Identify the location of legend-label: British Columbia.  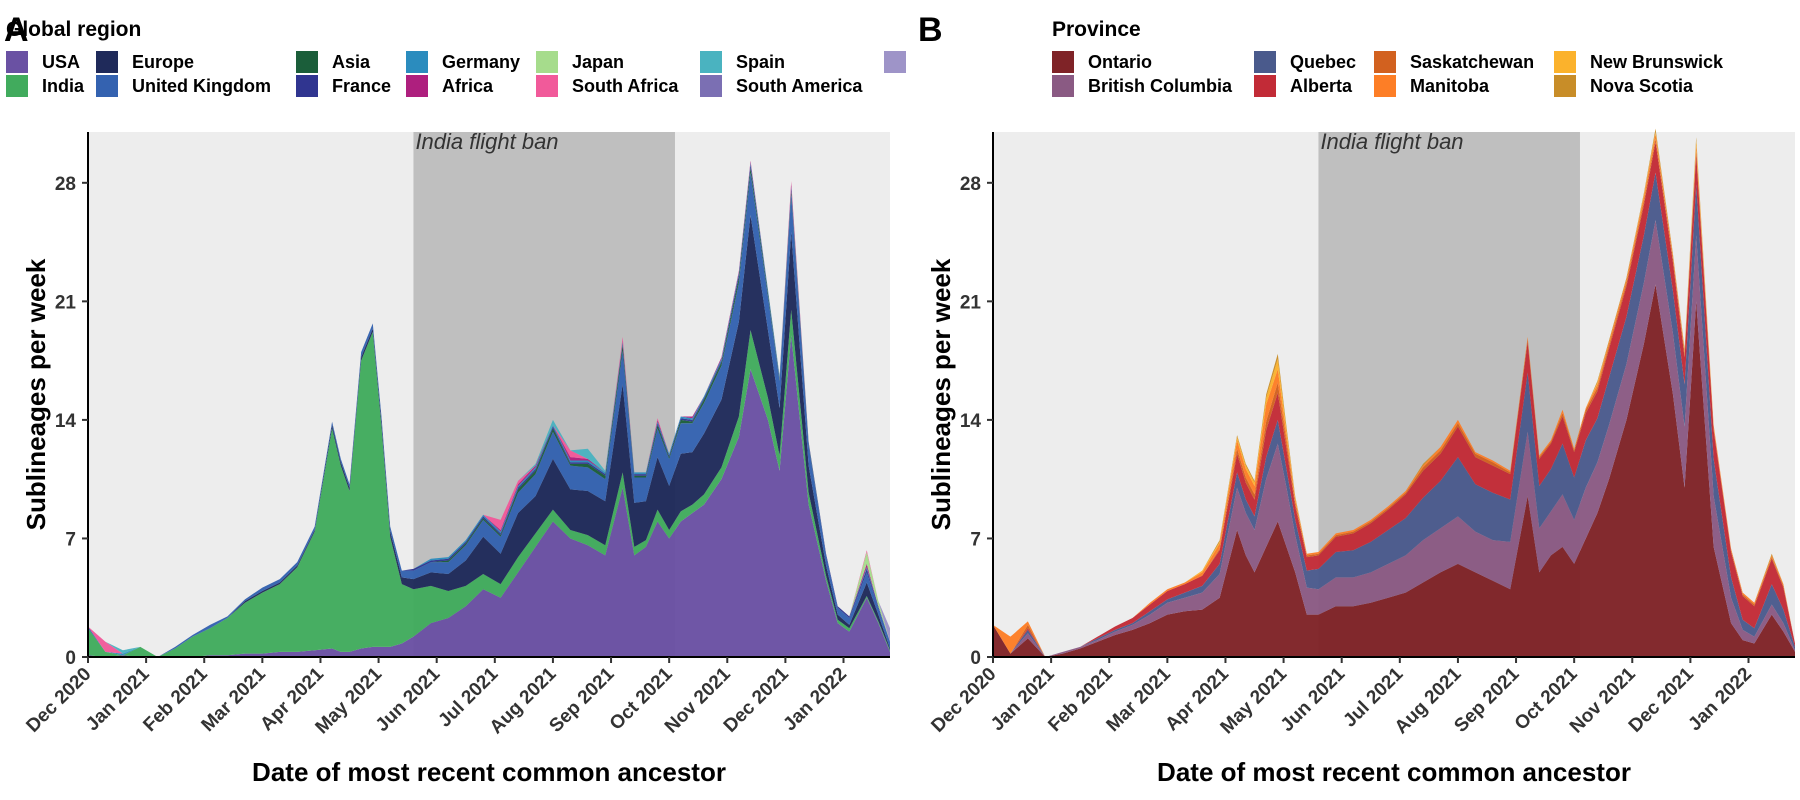
(1160, 86).